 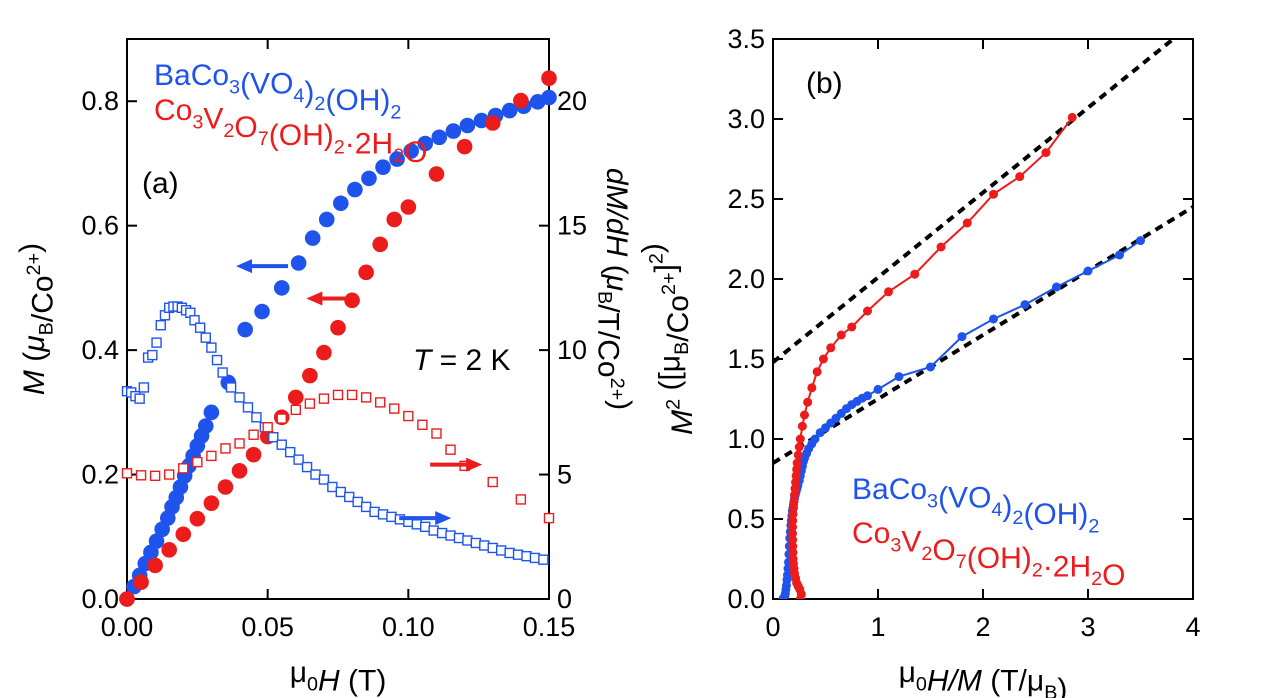 What do you see at coordinates (572, 101) in the screenshot?
I see `y-right-tick-label: 20` at bounding box center [572, 101].